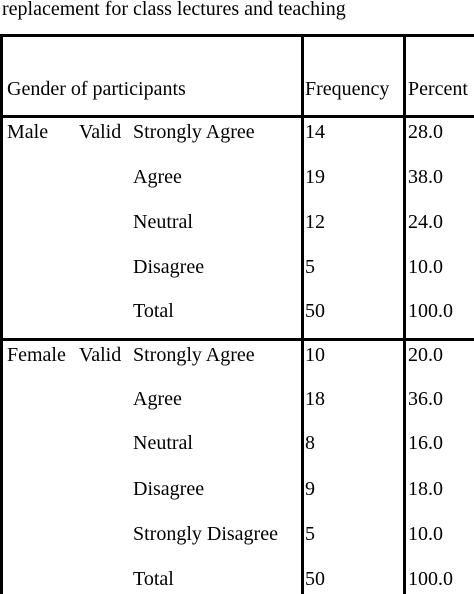 This screenshot has width=474, height=594. What do you see at coordinates (425, 222) in the screenshot?
I see `table-row-percent: 24.0` at bounding box center [425, 222].